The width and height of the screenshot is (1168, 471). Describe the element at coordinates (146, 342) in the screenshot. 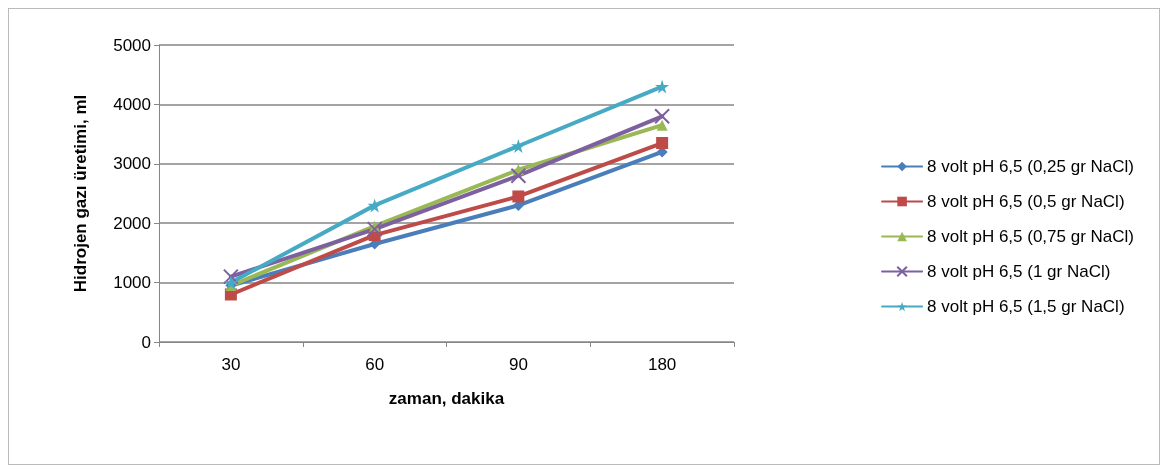

I see `y-tick-label: 0` at that location.